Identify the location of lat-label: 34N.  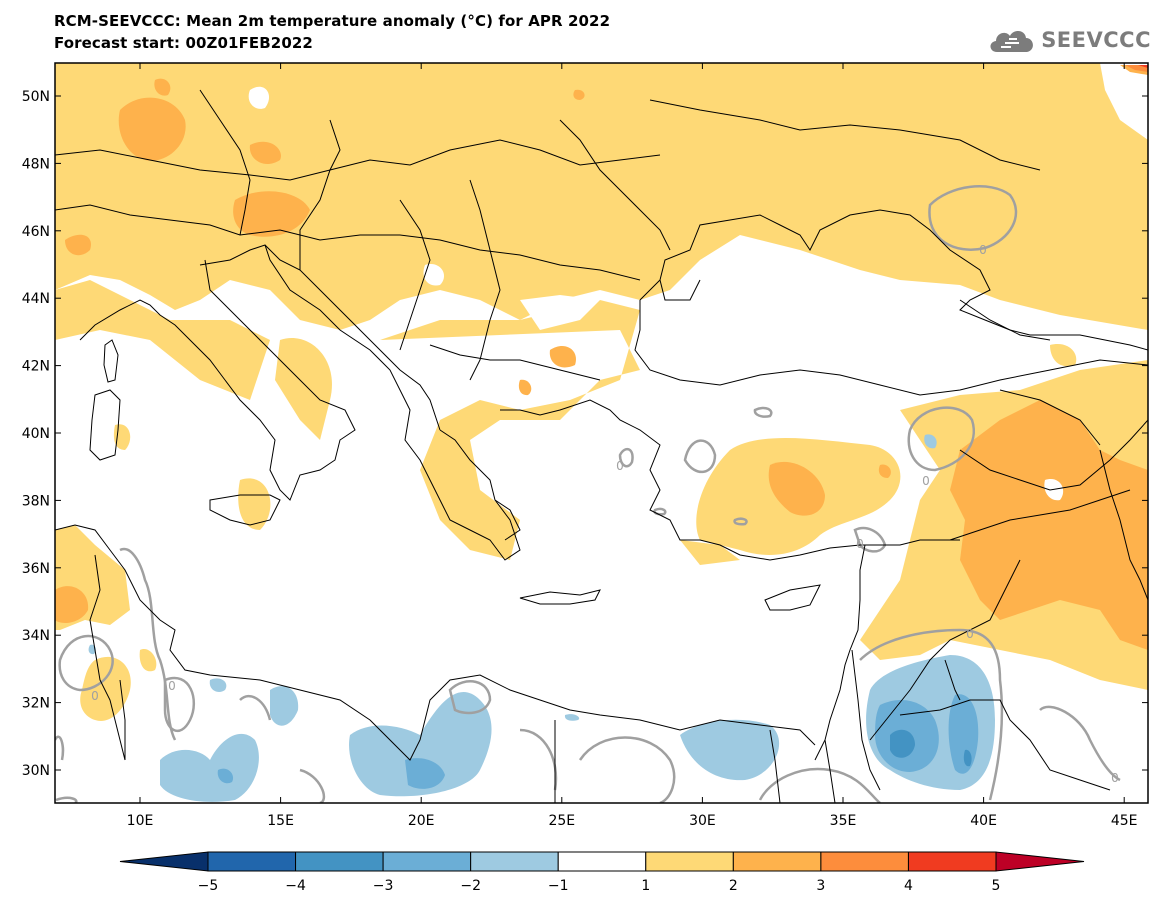
(36, 636).